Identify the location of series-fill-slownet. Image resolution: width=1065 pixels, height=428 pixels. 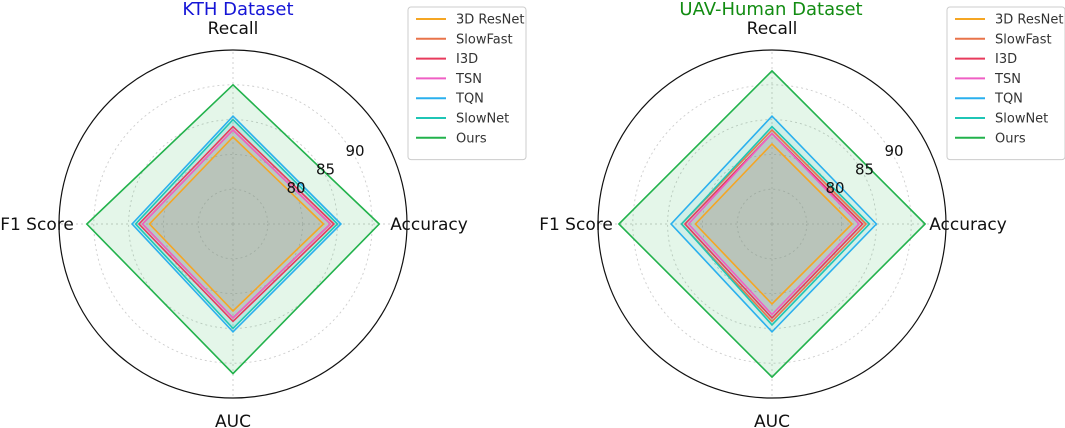
(236, 224).